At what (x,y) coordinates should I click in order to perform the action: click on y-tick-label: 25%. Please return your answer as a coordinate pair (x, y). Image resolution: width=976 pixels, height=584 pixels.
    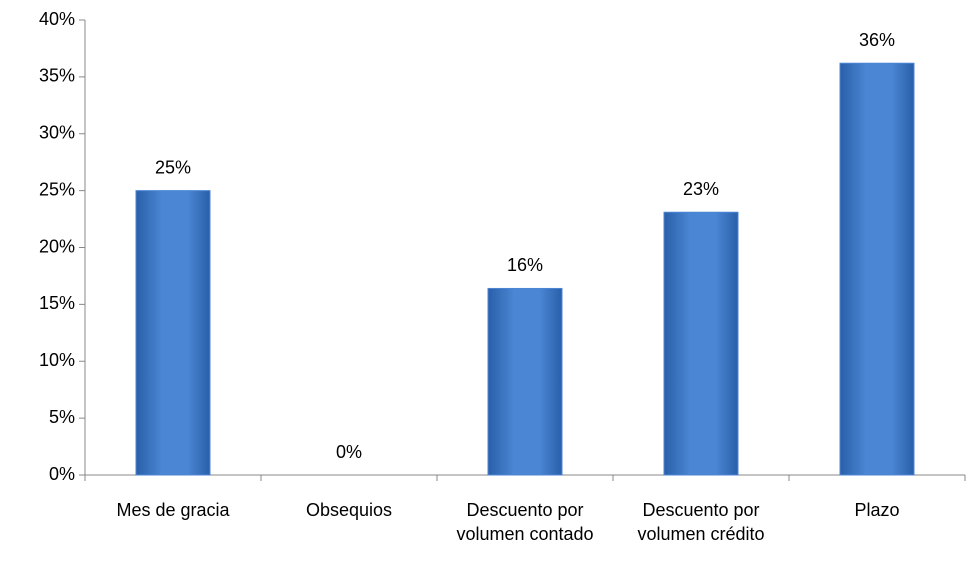
    Looking at the image, I should click on (57, 189).